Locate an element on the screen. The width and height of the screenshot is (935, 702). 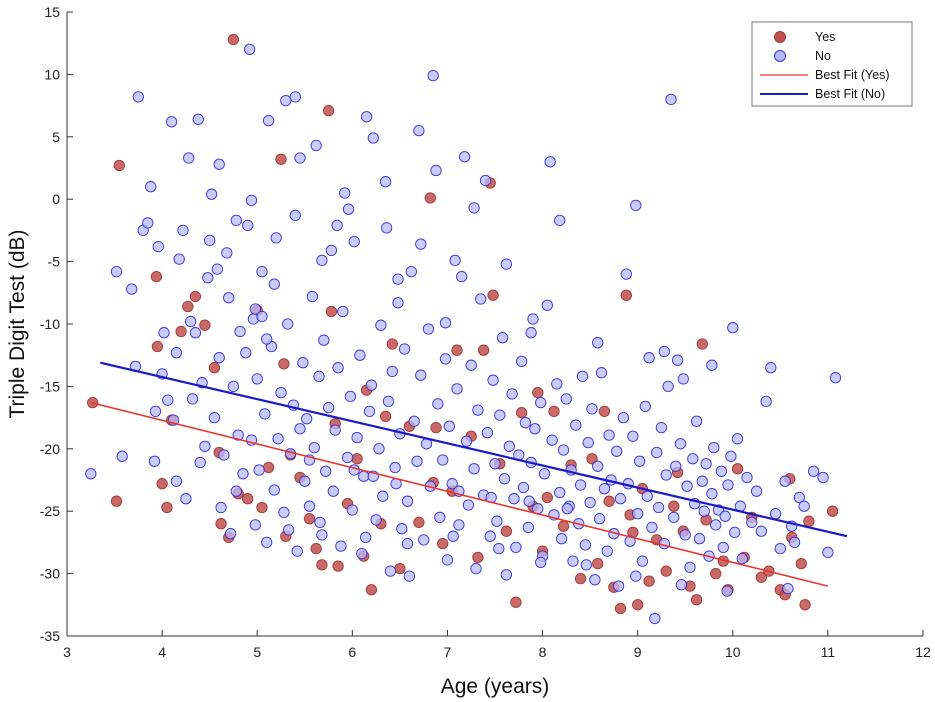
y-tick-label: 10 is located at coordinates (52, 74).